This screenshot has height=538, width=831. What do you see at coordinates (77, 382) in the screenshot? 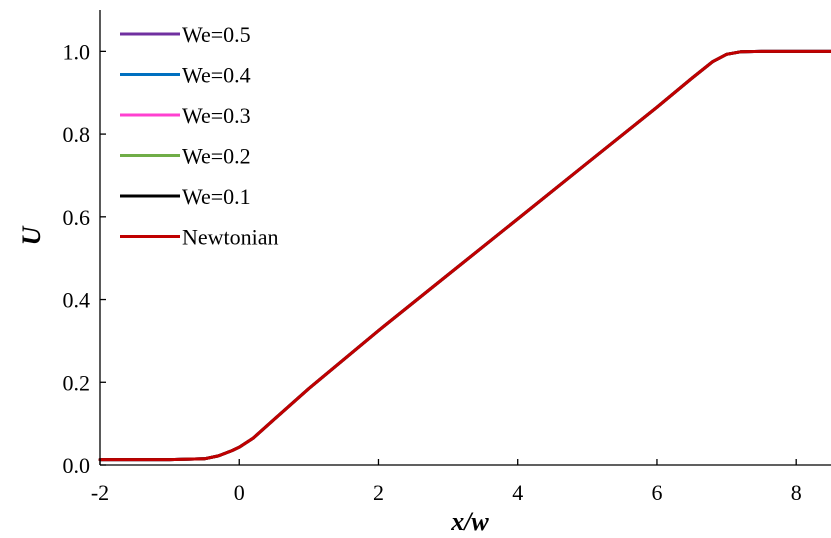
I see `y-tick-label: 0.2` at bounding box center [77, 382].